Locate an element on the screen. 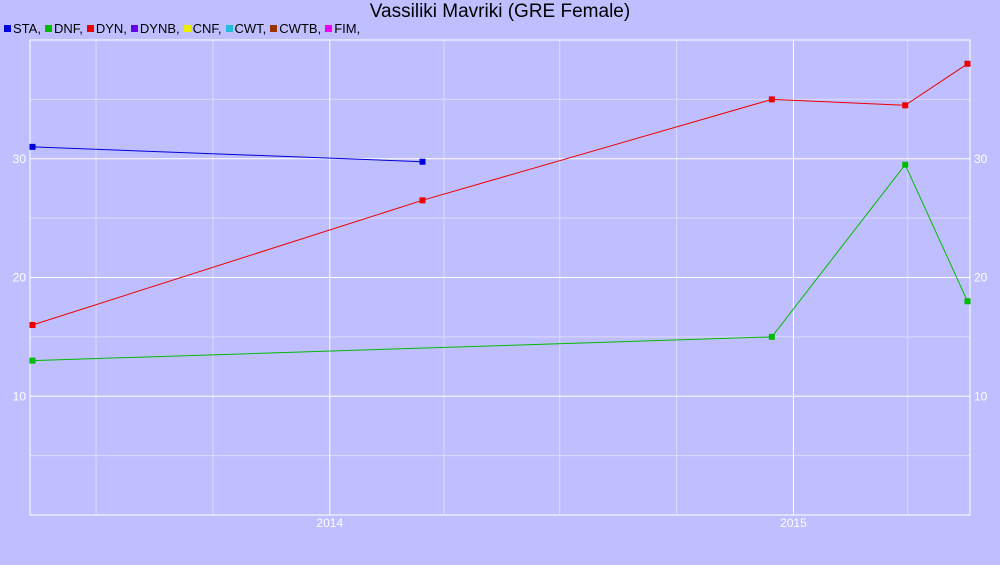  legend-item: DYNB, is located at coordinates (155, 28).